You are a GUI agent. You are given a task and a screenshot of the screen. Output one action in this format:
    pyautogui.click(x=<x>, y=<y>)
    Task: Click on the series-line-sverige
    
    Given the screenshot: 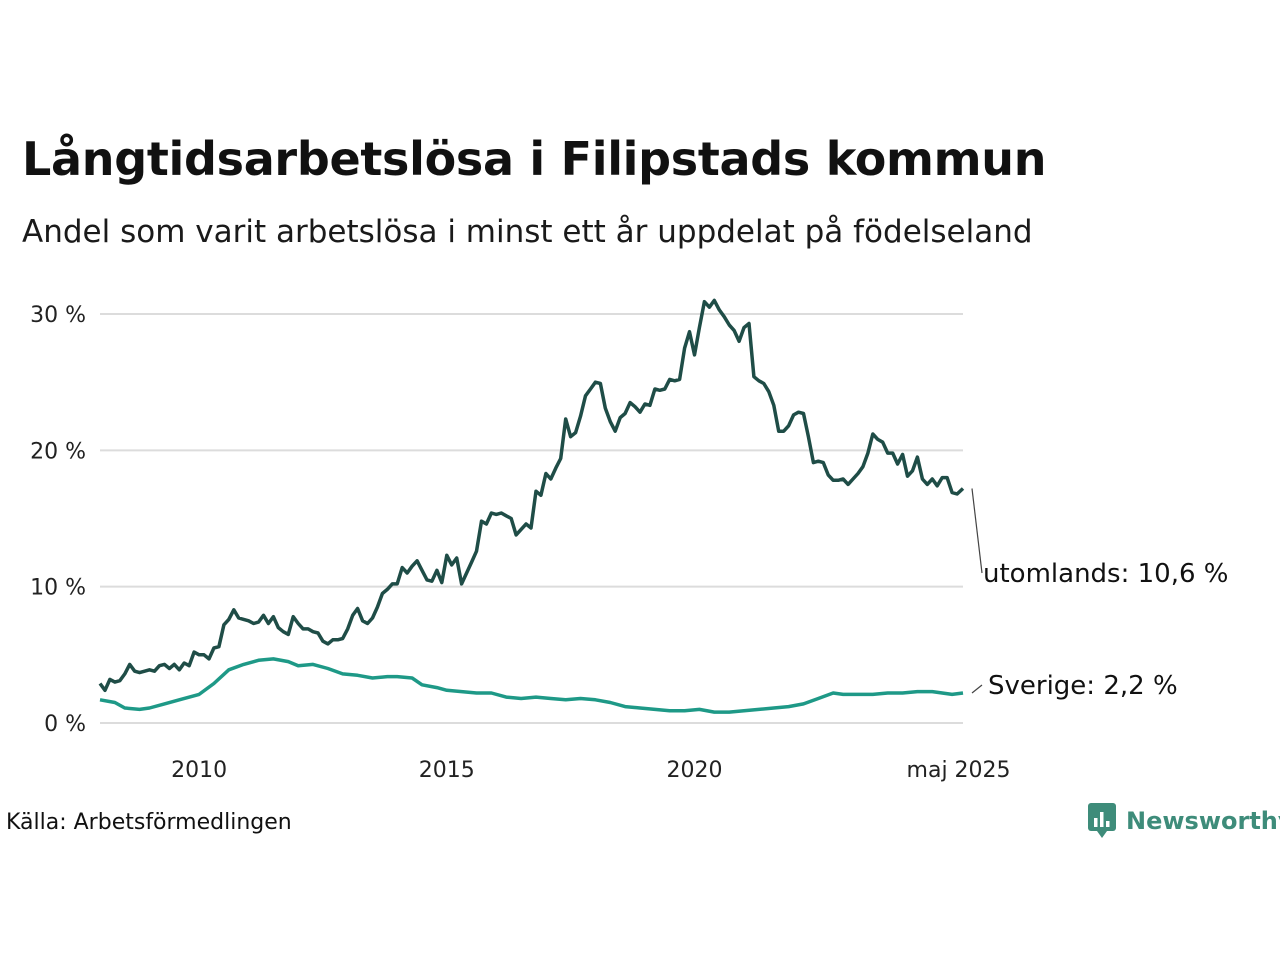 What is the action you would take?
    pyautogui.click(x=531, y=685)
    